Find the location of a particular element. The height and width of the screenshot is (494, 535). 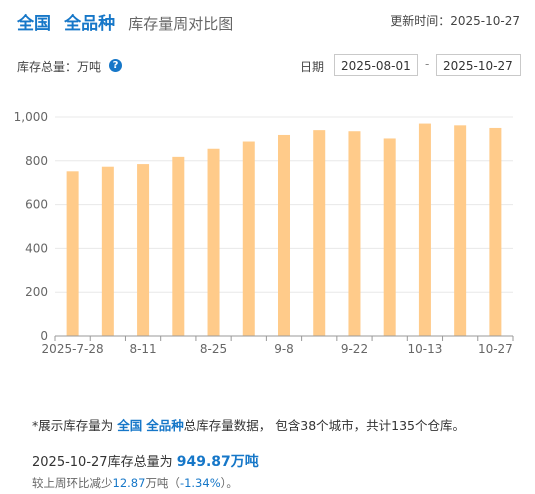

note-suffix: 总库存量数据， 包含38个城市，共计135个仓库。 is located at coordinates (324, 425).